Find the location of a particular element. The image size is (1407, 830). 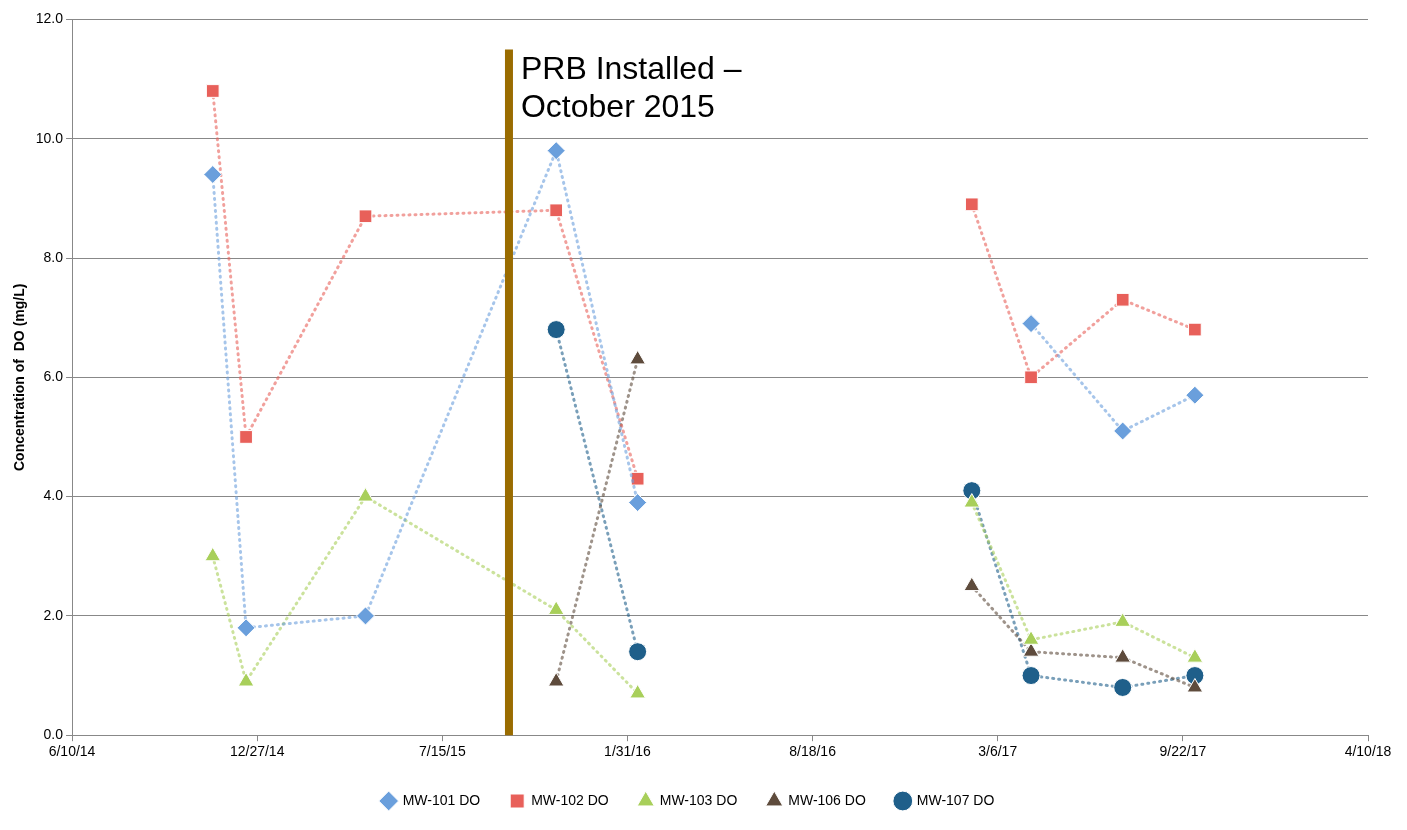

x-tick-label: 3/6/17 is located at coordinates (998, 751).